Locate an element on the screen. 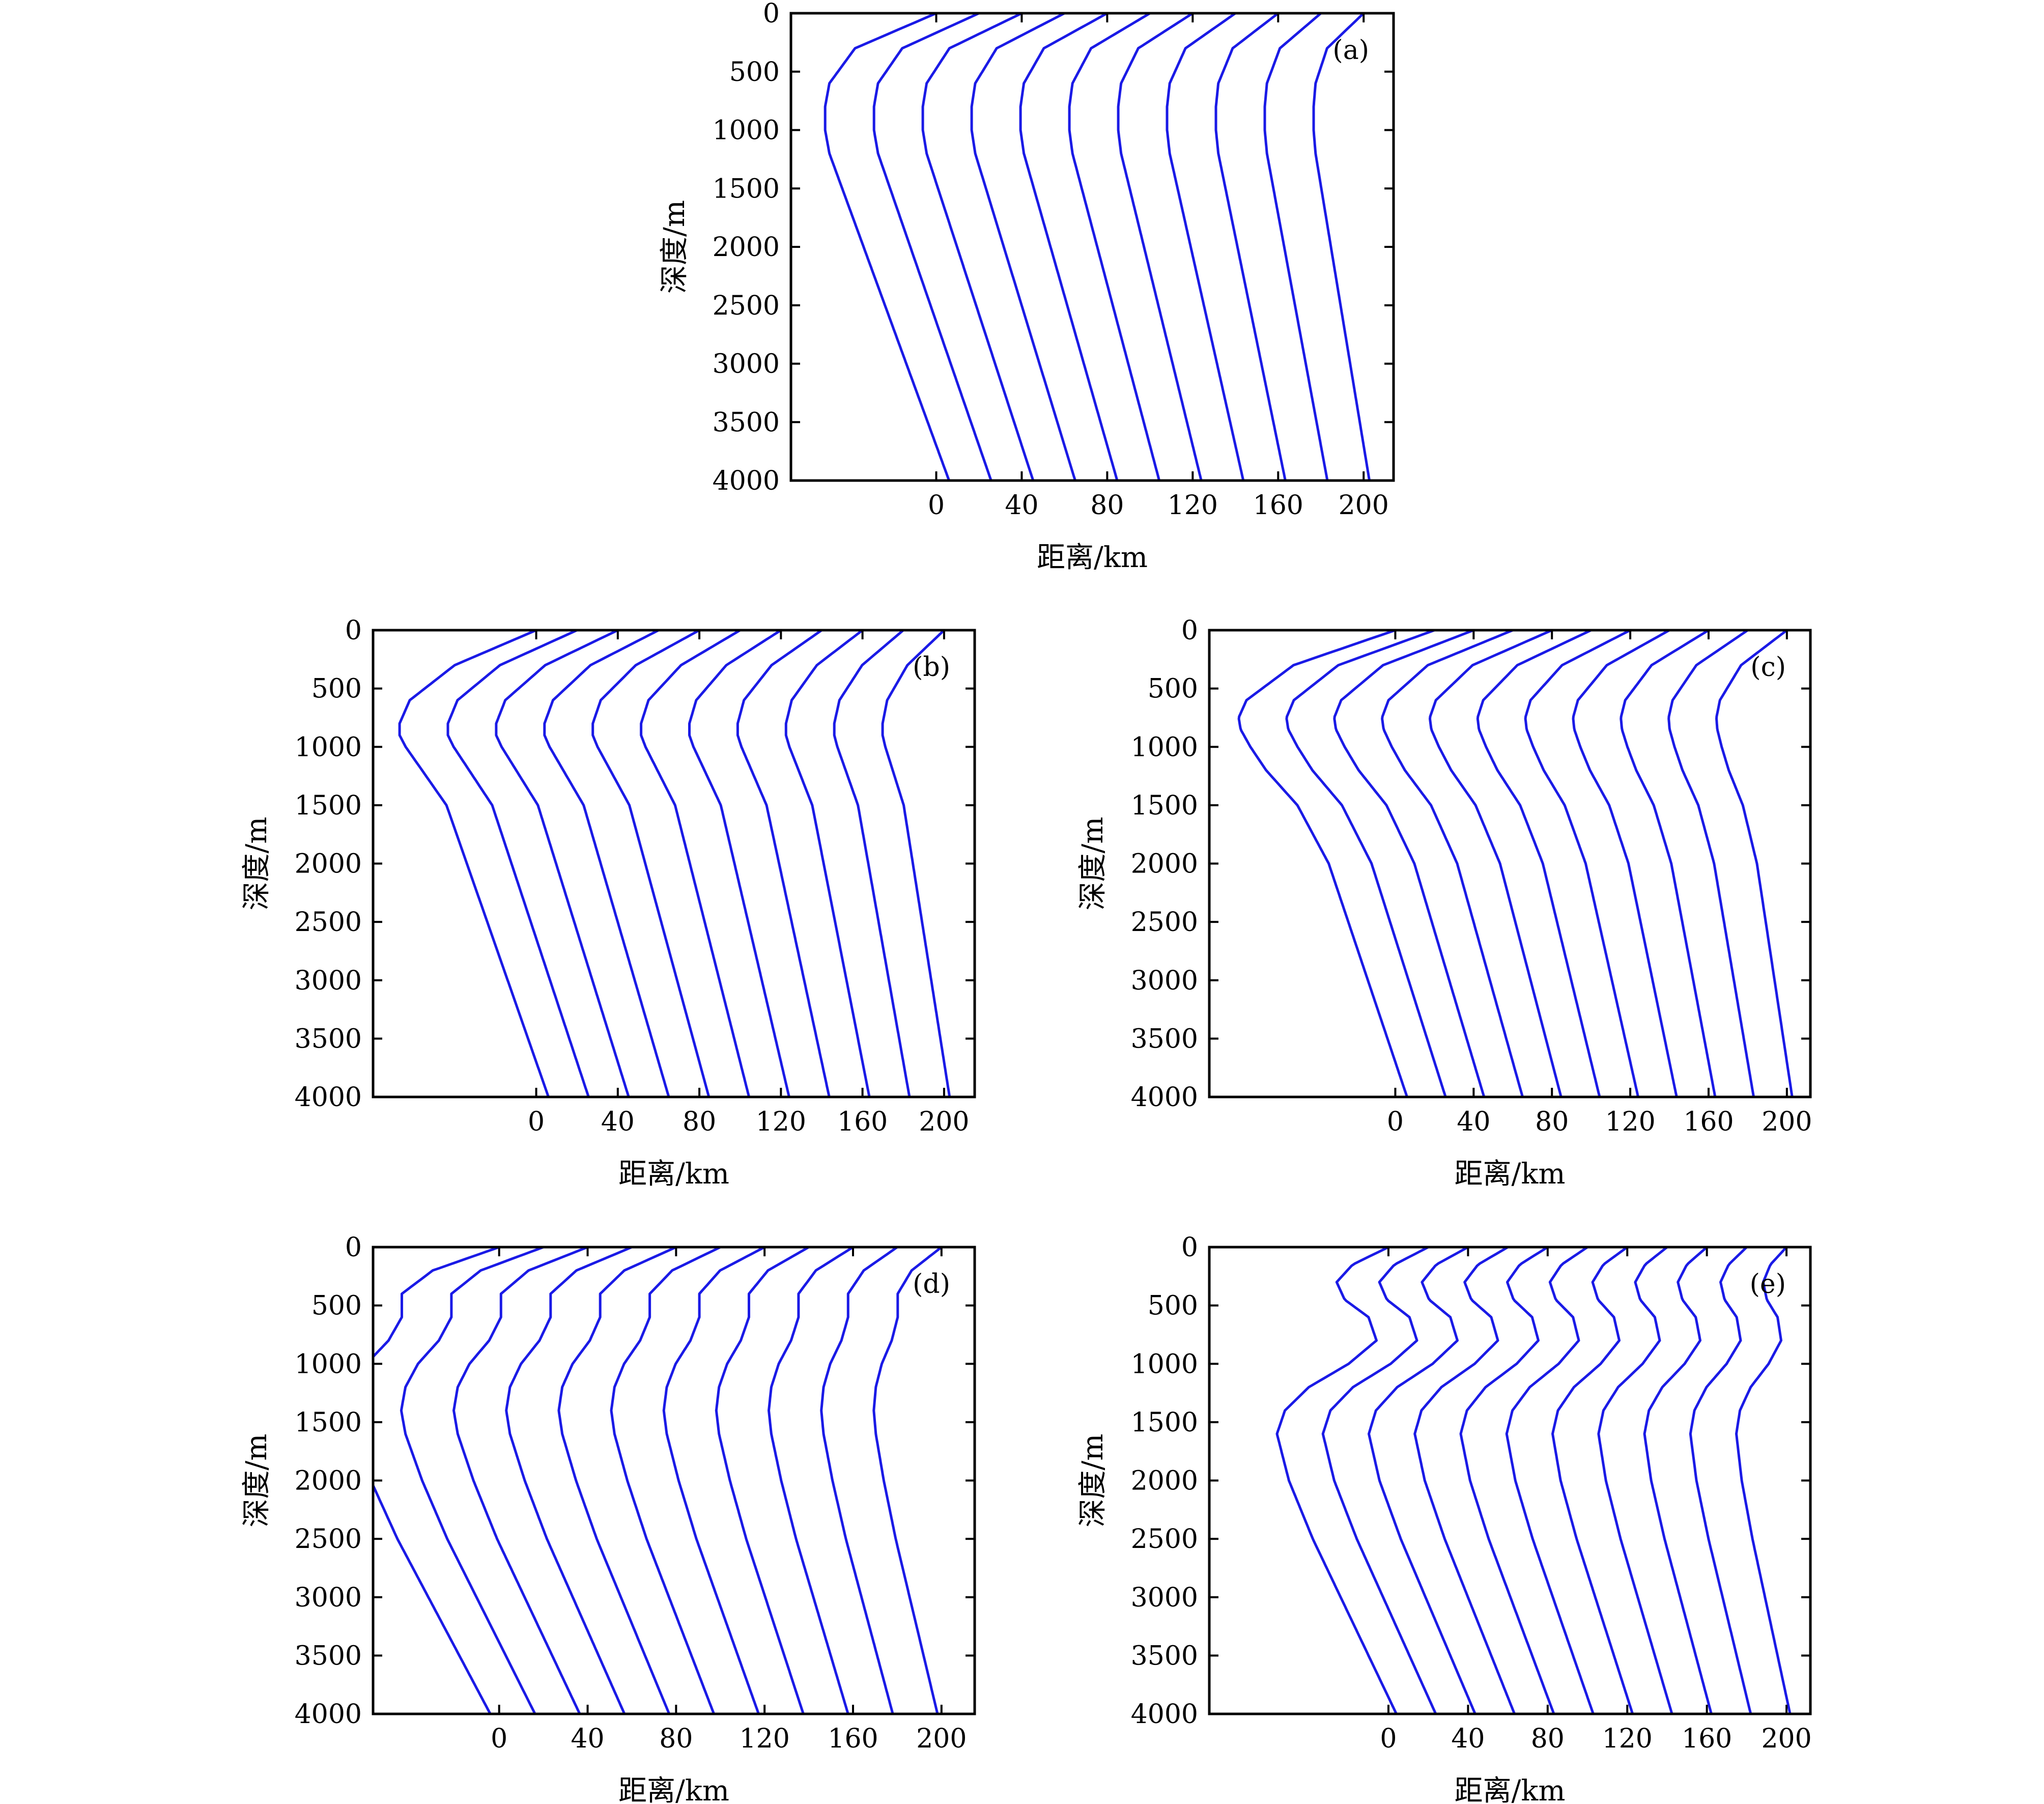  panel-label: (a) is located at coordinates (1350, 50).